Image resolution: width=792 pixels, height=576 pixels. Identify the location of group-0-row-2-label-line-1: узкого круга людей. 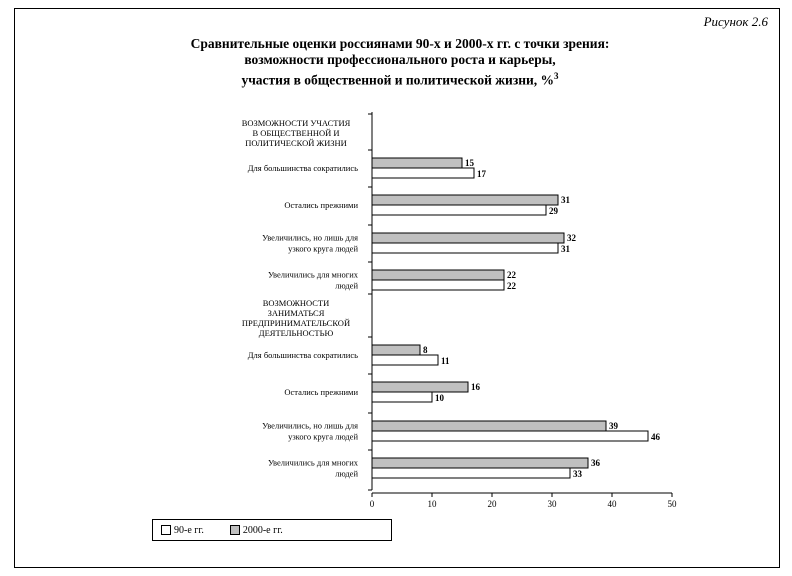
(323, 249).